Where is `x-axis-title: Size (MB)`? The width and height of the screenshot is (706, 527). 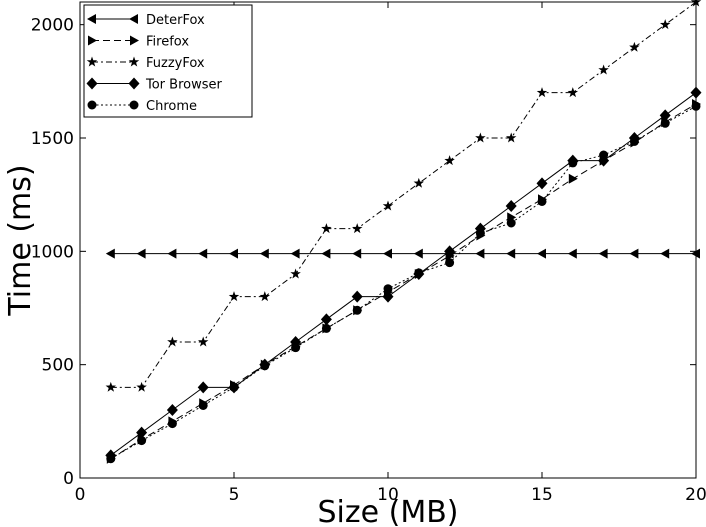
x-axis-title: Size (MB) is located at coordinates (388, 511).